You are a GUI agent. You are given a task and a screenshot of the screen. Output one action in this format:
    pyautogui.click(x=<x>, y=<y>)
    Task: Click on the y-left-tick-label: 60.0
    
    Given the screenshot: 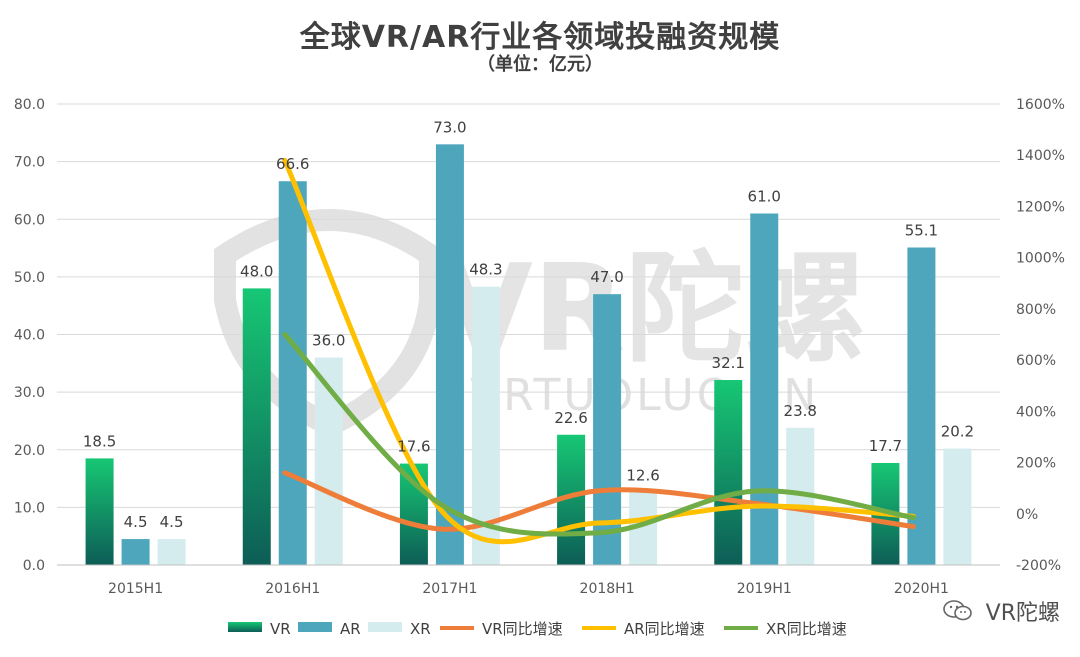 What is the action you would take?
    pyautogui.click(x=29, y=220)
    